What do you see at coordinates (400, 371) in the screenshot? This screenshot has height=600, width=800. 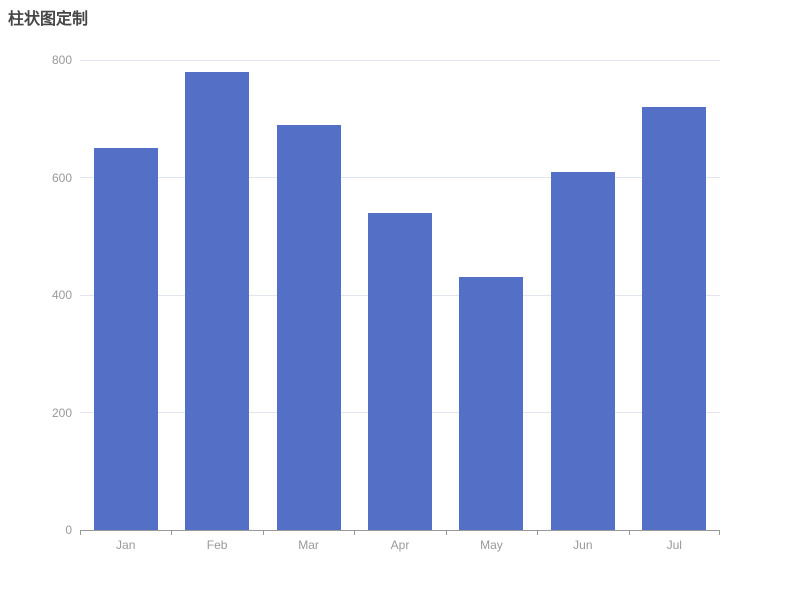 I see `bar-apr` at bounding box center [400, 371].